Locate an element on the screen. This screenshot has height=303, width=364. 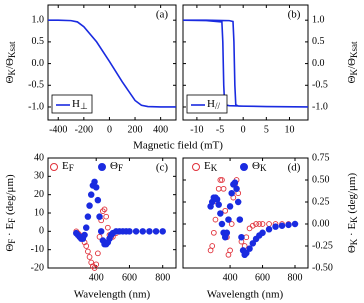
x-tick-label: 0 is located at coordinates (109, 129).